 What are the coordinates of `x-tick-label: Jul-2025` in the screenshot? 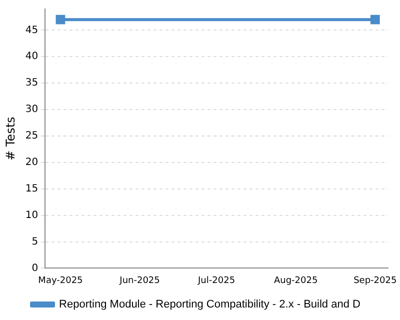 It's located at (216, 281).